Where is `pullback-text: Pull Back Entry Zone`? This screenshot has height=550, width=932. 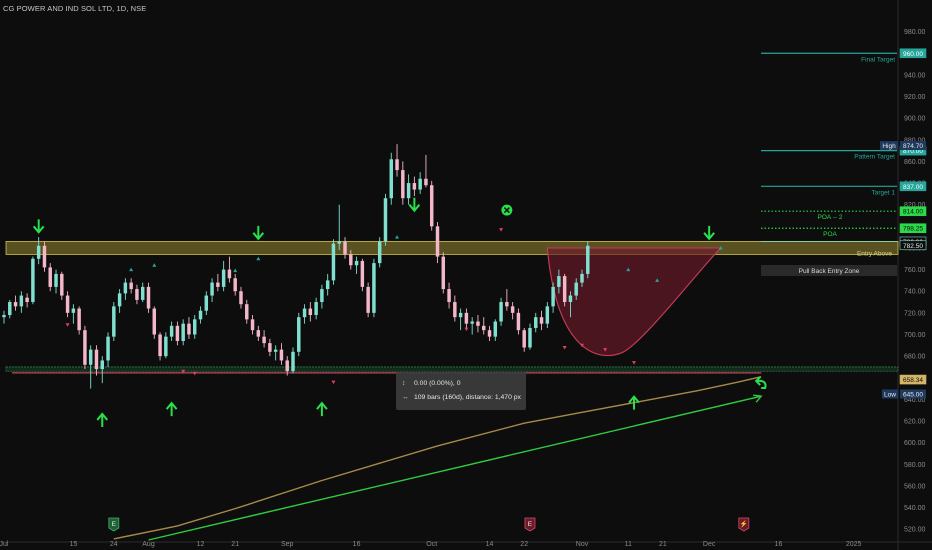 pullback-text: Pull Back Entry Zone is located at coordinates (829, 271).